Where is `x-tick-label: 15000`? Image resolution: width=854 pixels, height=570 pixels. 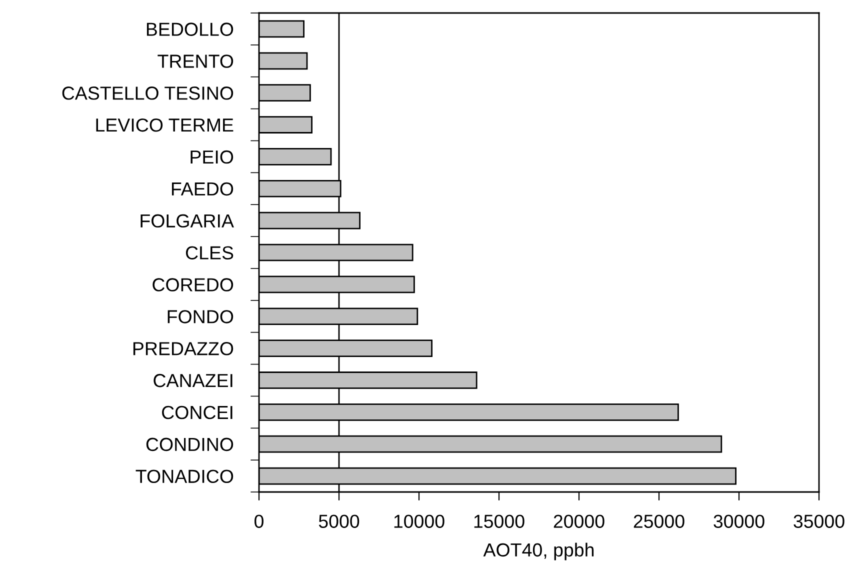
x-tick-label: 15000 is located at coordinates (499, 521).